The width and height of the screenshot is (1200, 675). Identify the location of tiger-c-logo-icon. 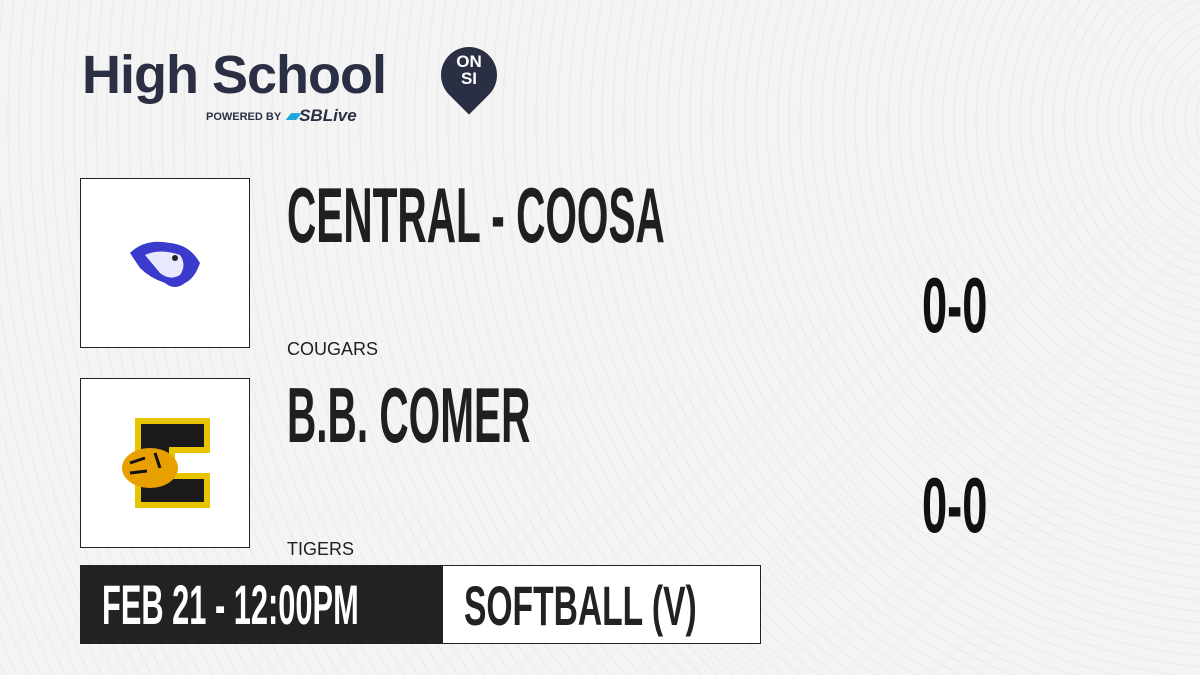
(166, 463).